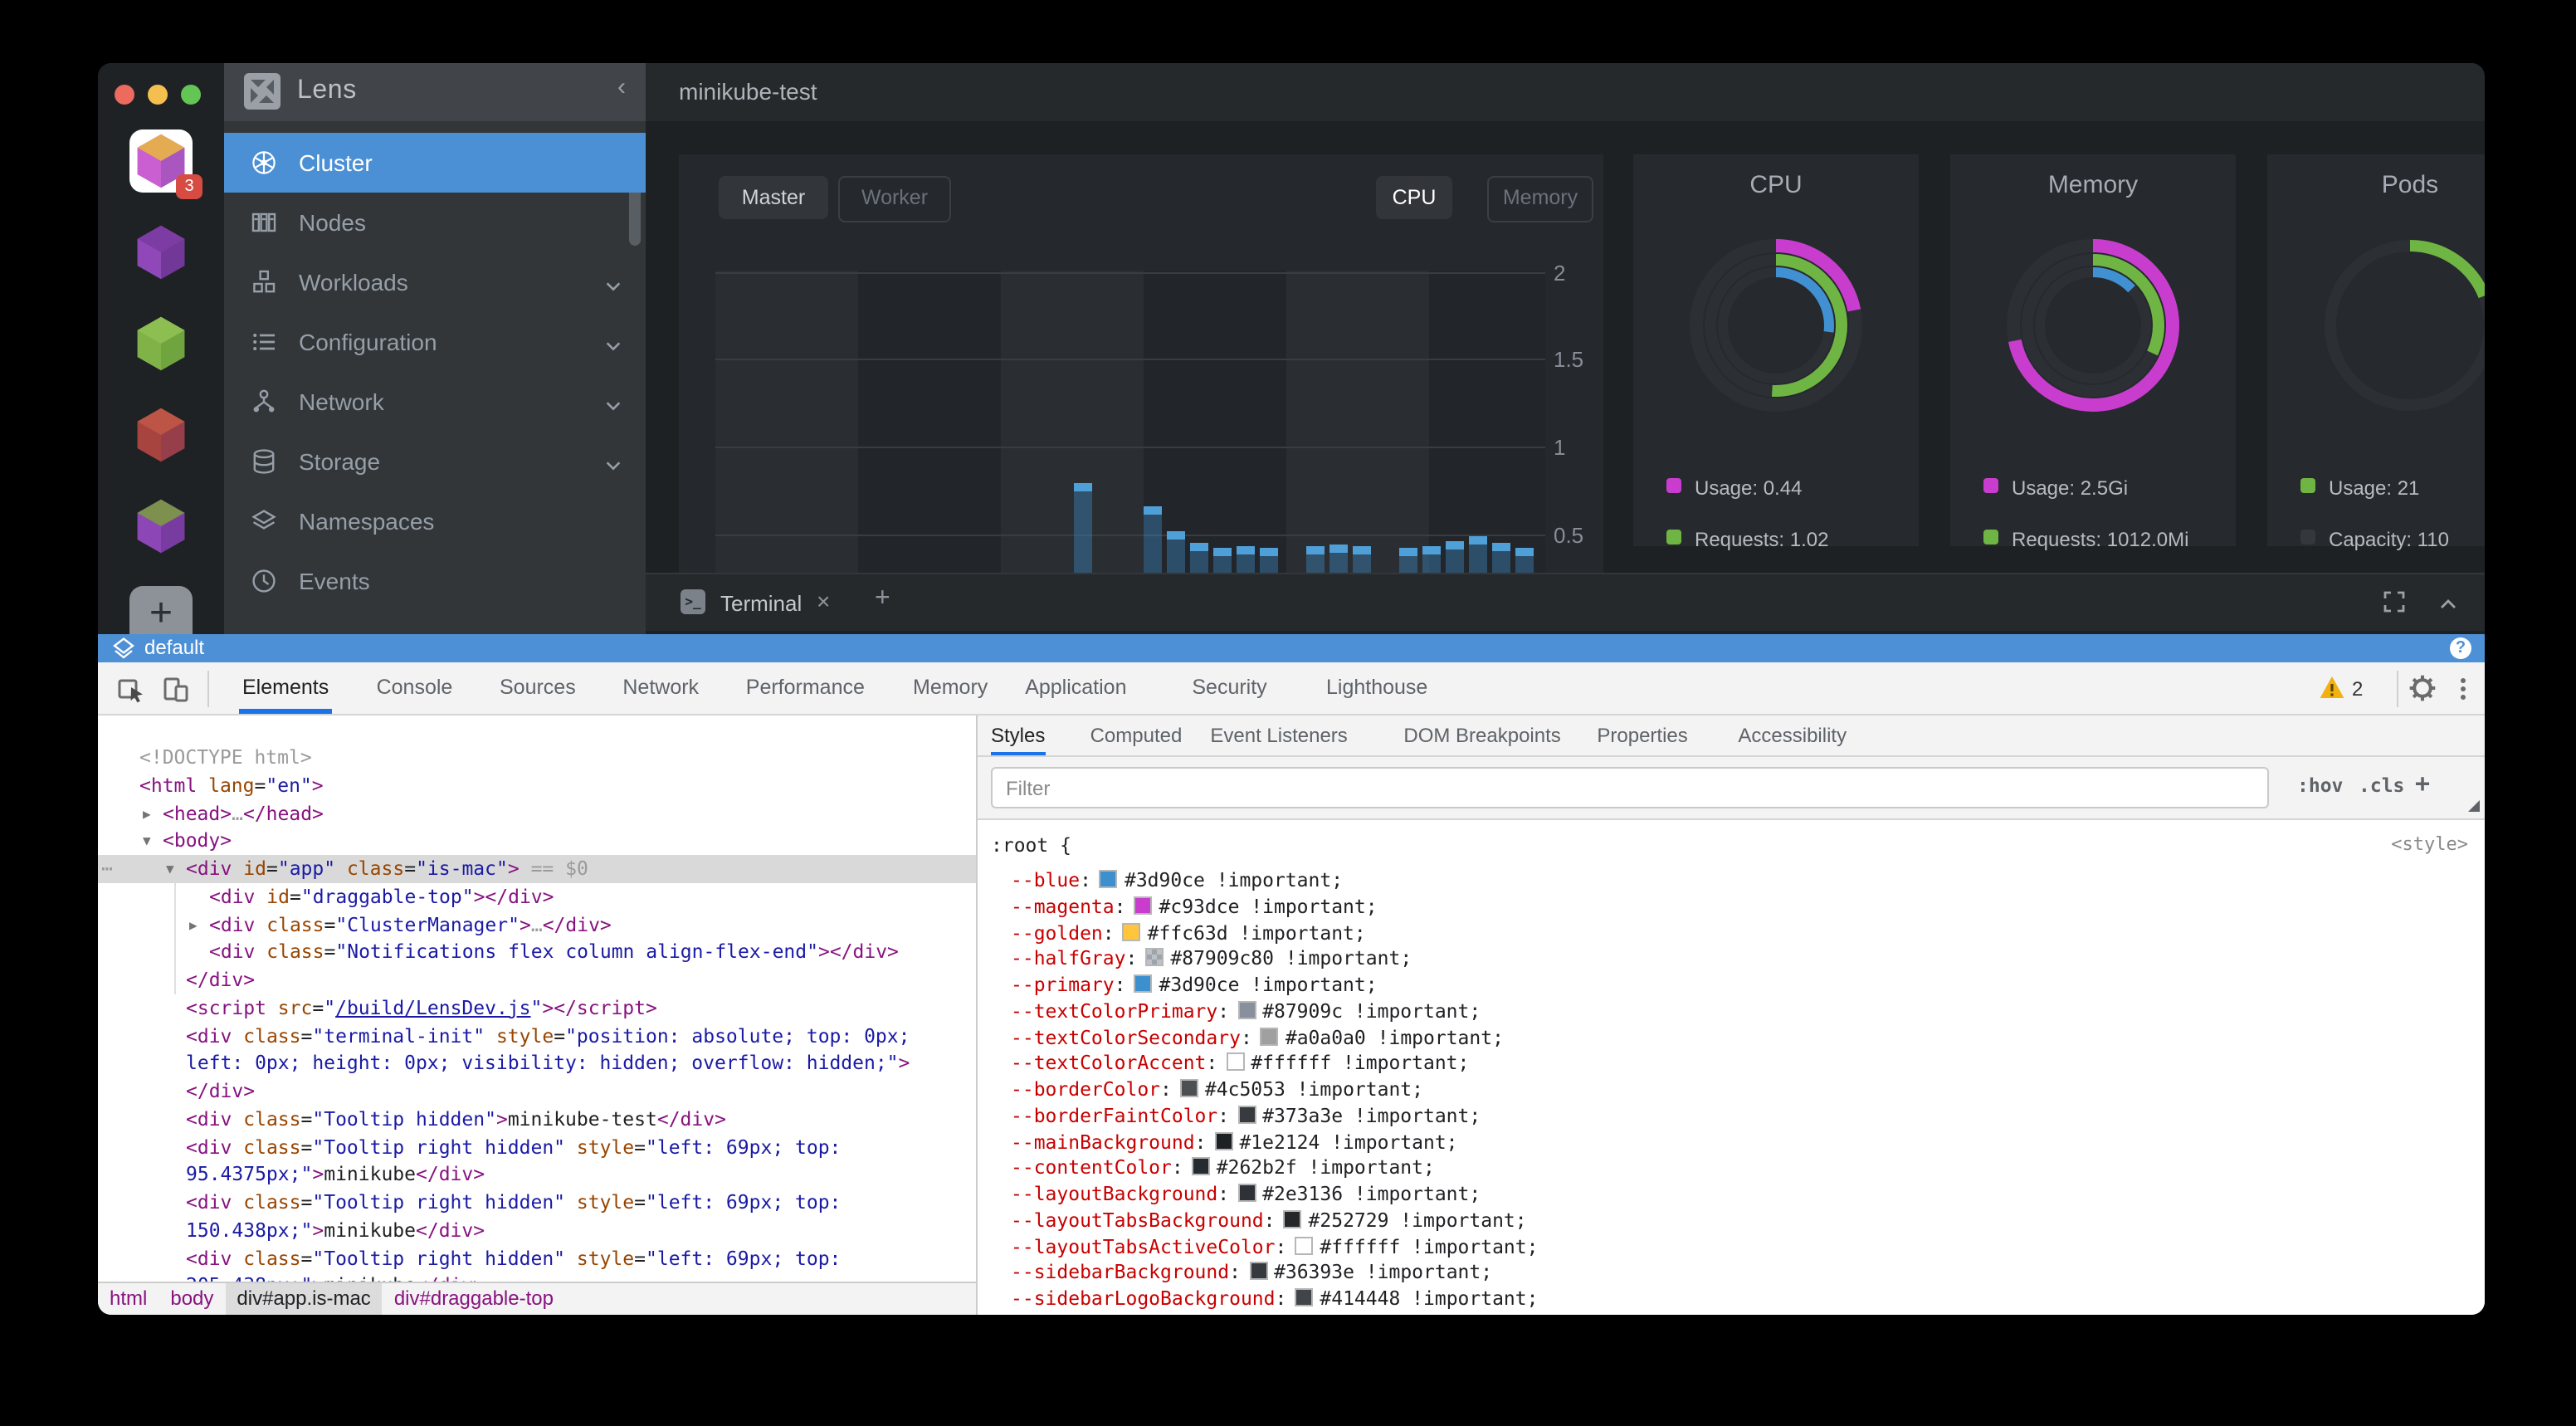 Image resolution: width=2576 pixels, height=1426 pixels. What do you see at coordinates (1235, 1143) in the screenshot?
I see `css-property-row: --mainBackground: #1e2124 !important;` at bounding box center [1235, 1143].